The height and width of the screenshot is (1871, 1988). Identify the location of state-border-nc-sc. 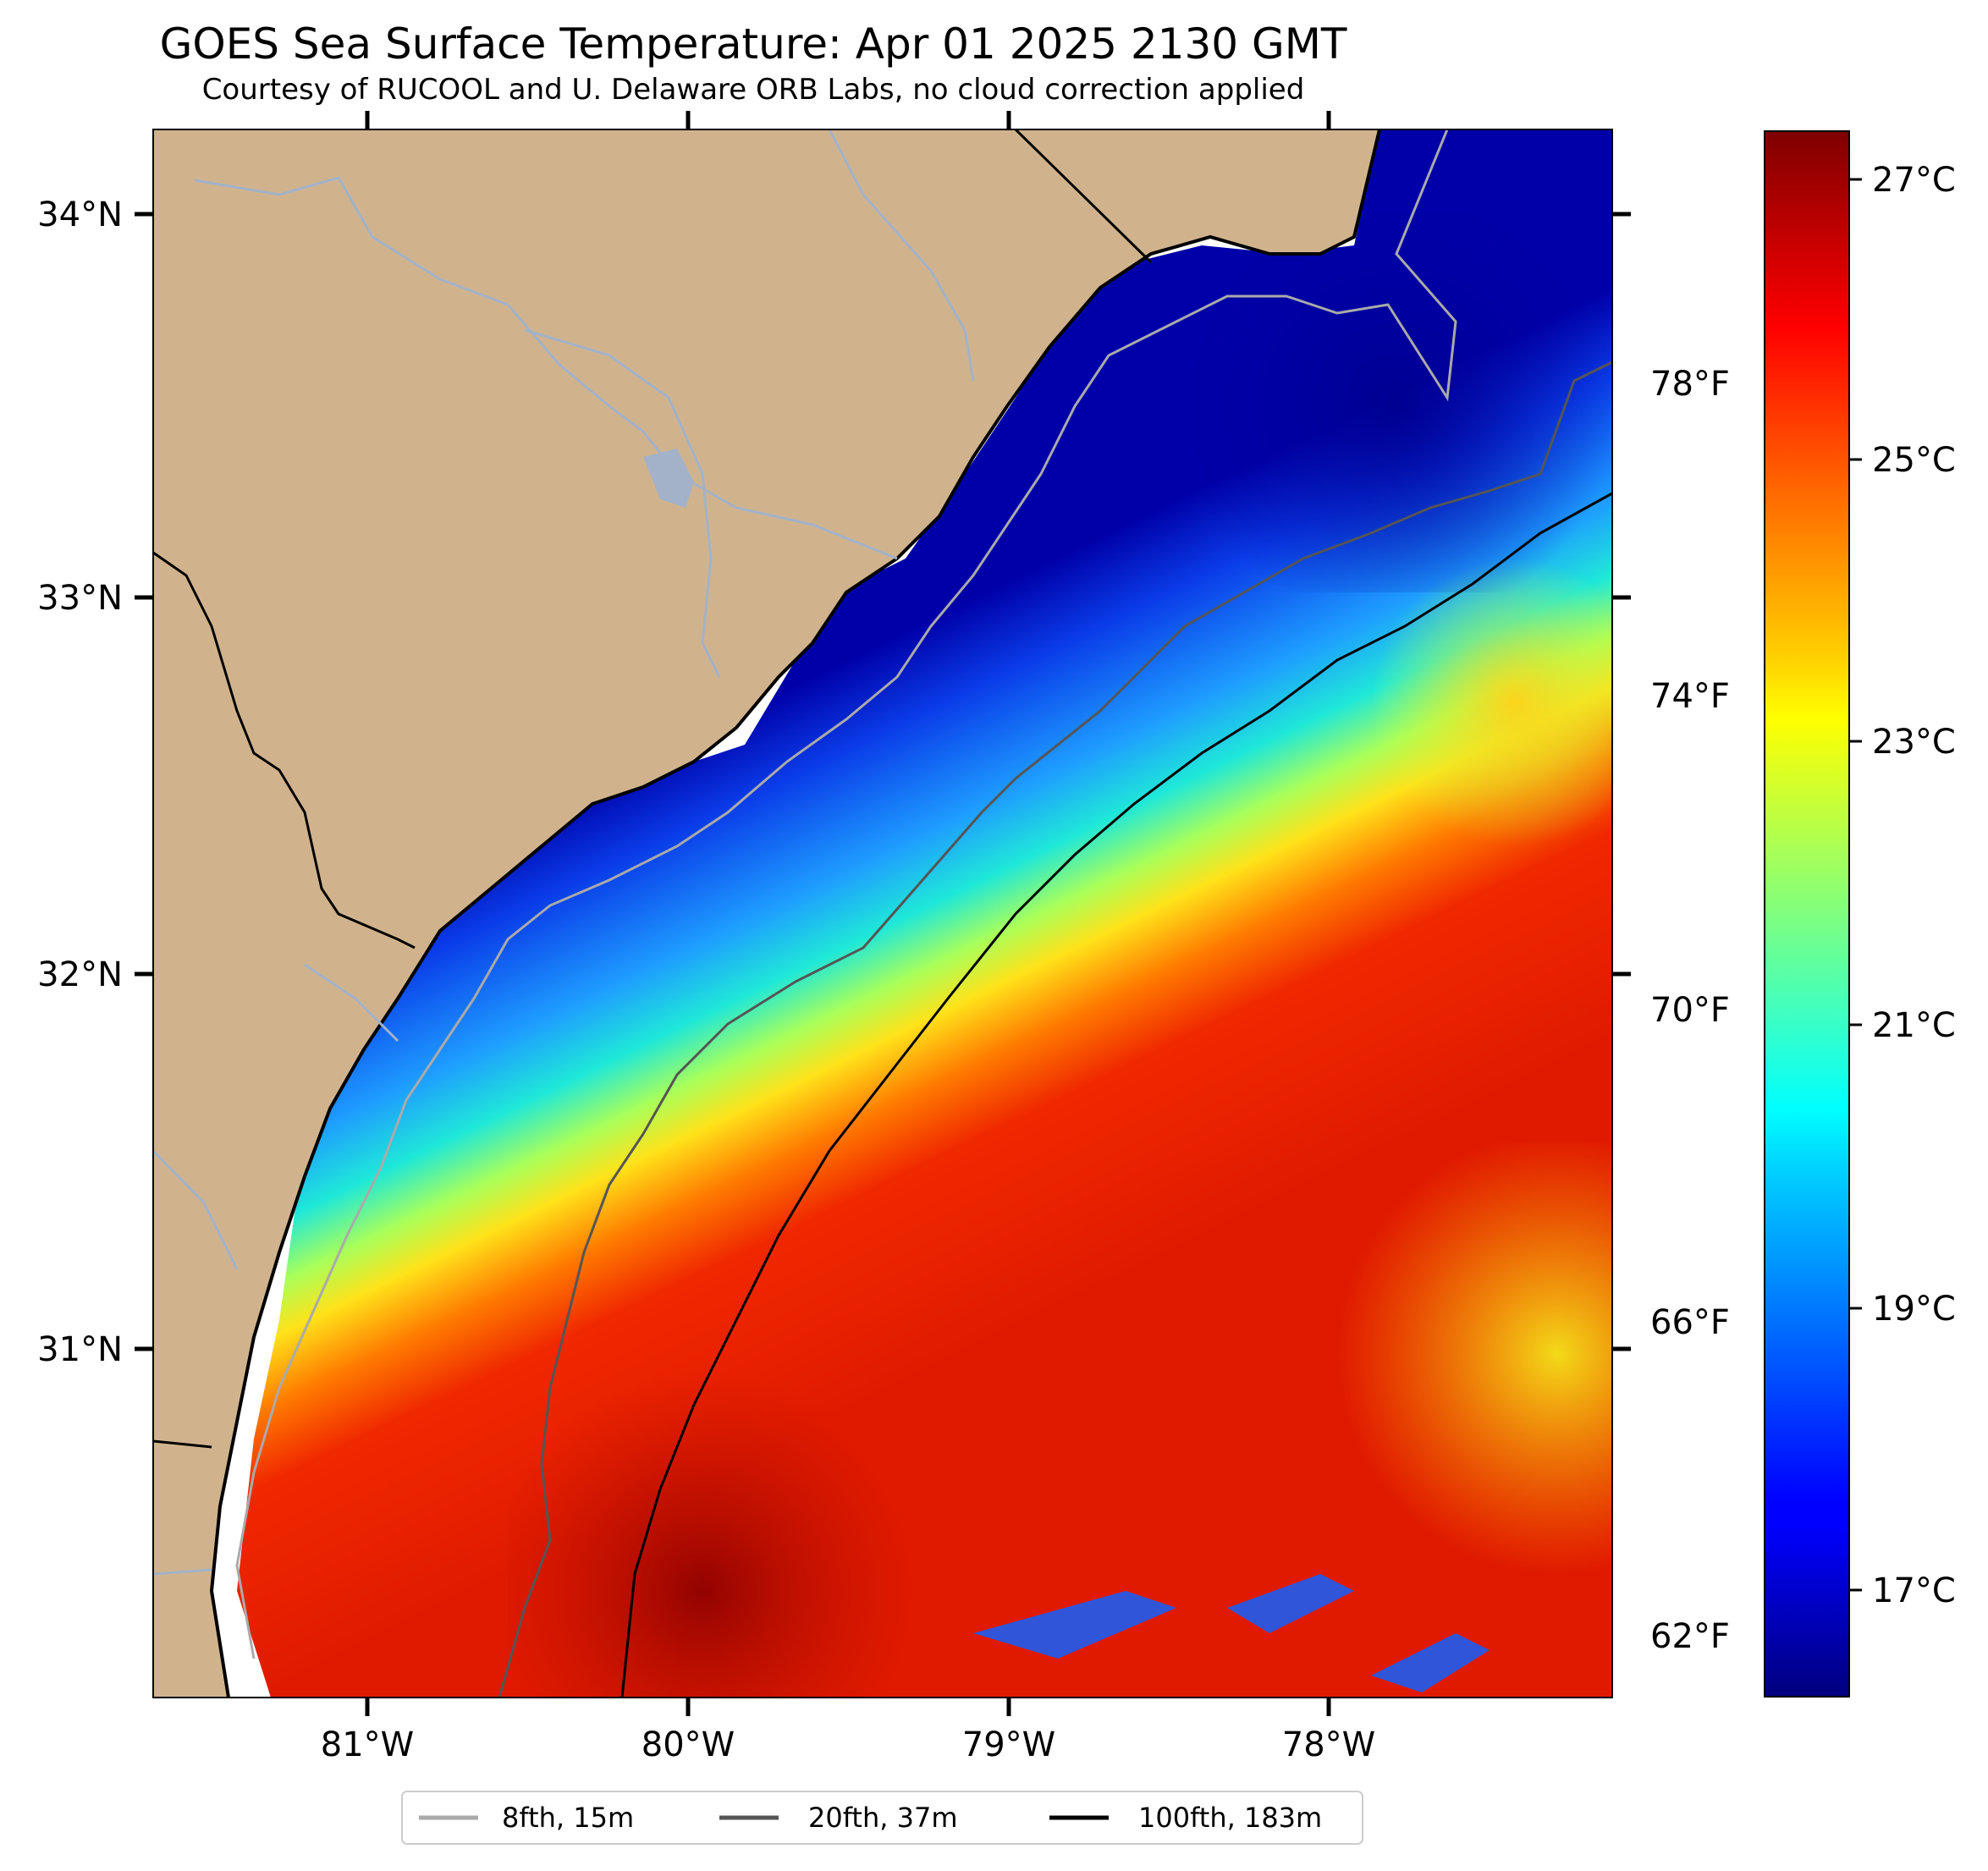
(1083, 197).